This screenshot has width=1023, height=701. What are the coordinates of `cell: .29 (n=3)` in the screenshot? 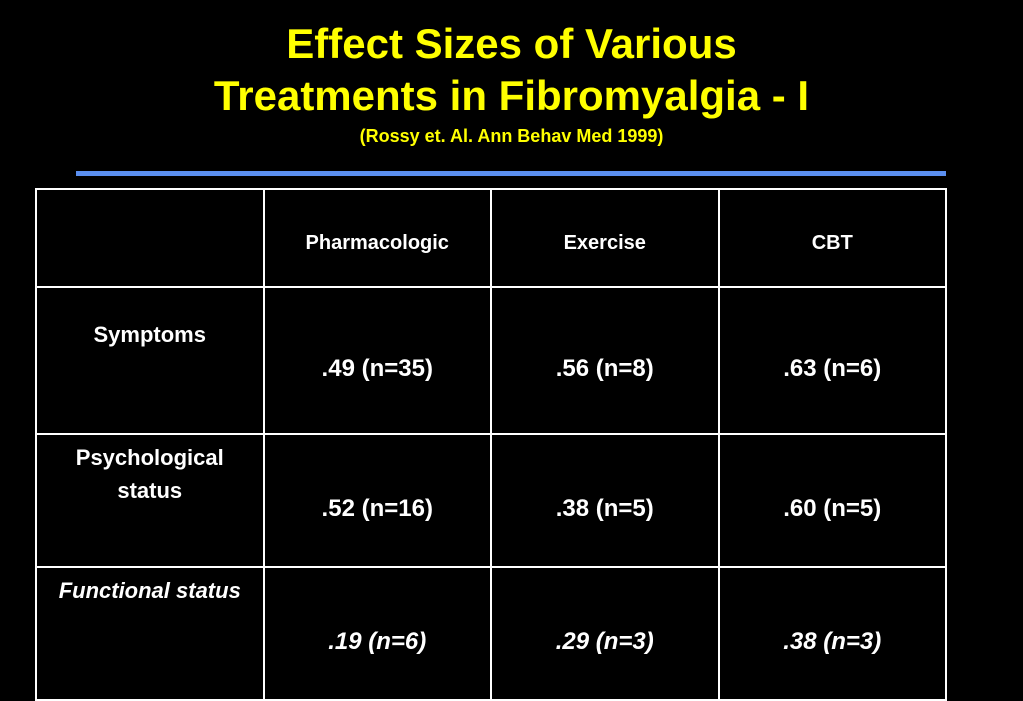 It's located at (605, 633).